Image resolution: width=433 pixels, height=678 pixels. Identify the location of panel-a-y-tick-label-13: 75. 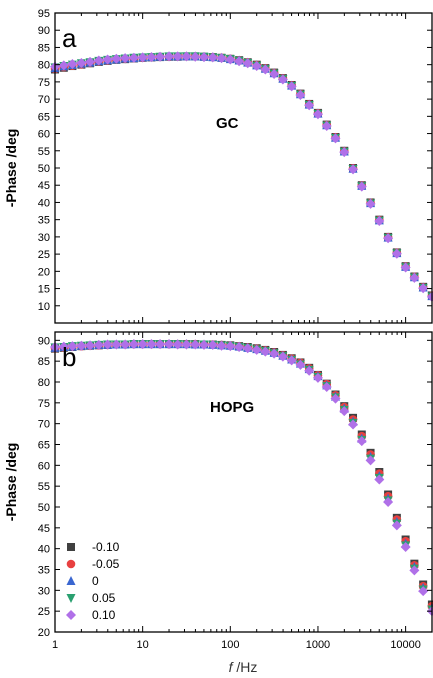
(44, 83).